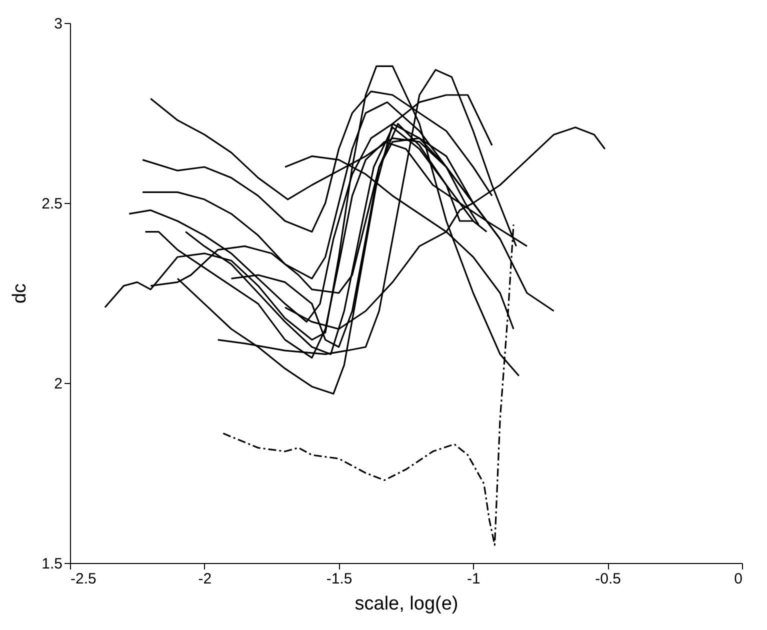  What do you see at coordinates (58, 384) in the screenshot?
I see `y-tick-label: 2` at bounding box center [58, 384].